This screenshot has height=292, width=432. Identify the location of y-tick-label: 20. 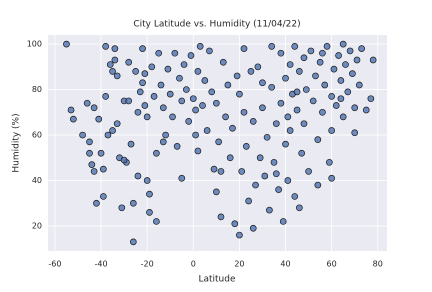
(37, 225).